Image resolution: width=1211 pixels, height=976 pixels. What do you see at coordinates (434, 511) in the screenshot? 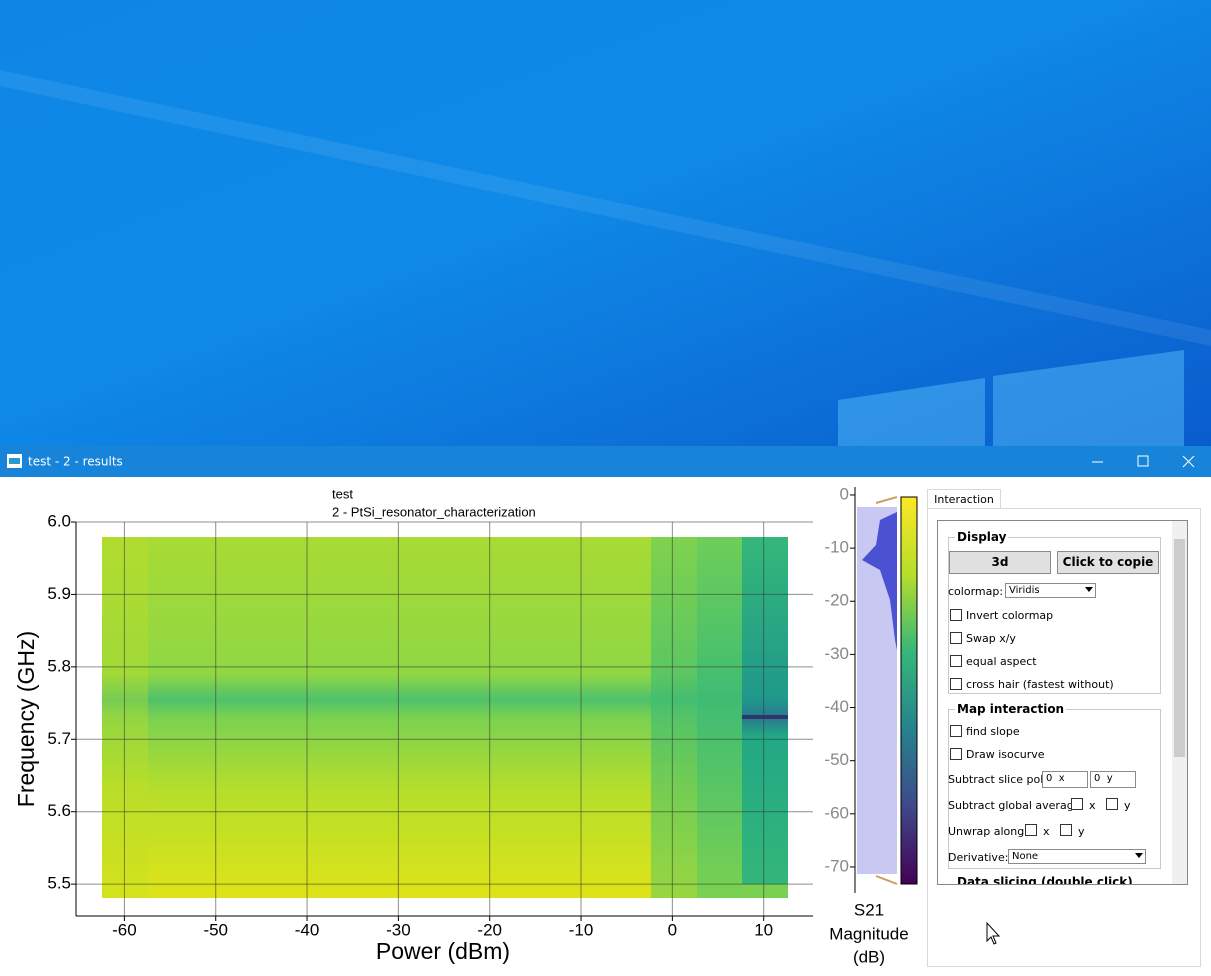
I see `plot-subtitle: 2 - PtSi_resonator_characterization` at bounding box center [434, 511].